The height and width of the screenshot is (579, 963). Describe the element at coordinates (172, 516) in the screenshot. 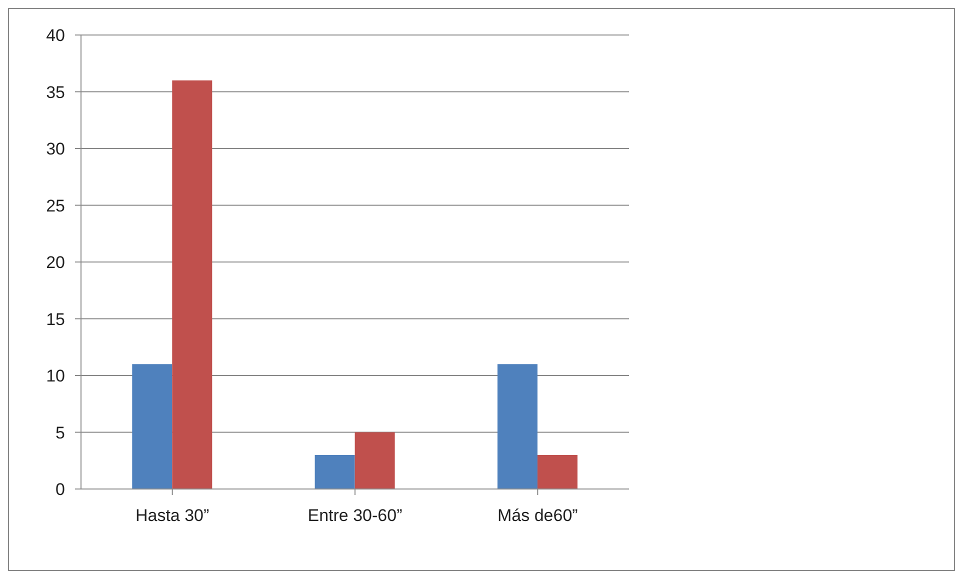

I see `x-tick-label: Hasta 30”` at that location.